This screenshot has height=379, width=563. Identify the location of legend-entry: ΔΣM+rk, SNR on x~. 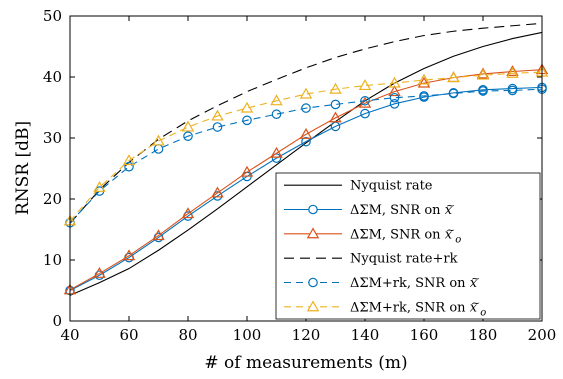
(382, 281).